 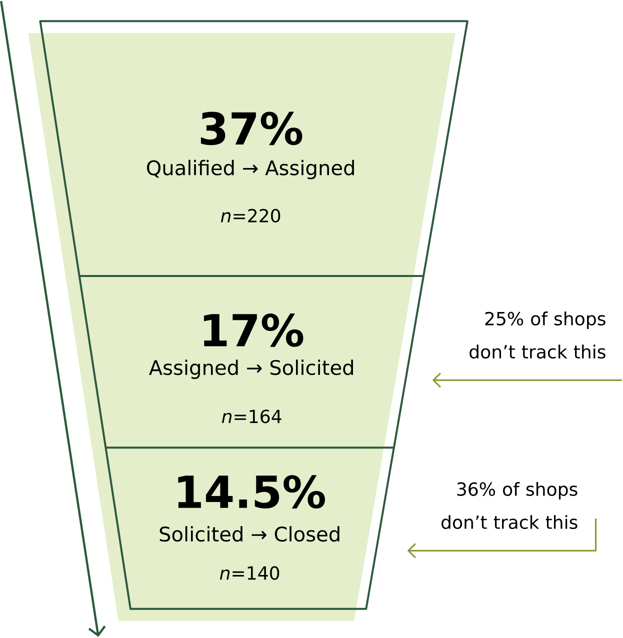 I want to click on text: n=164, so click(x=252, y=417).